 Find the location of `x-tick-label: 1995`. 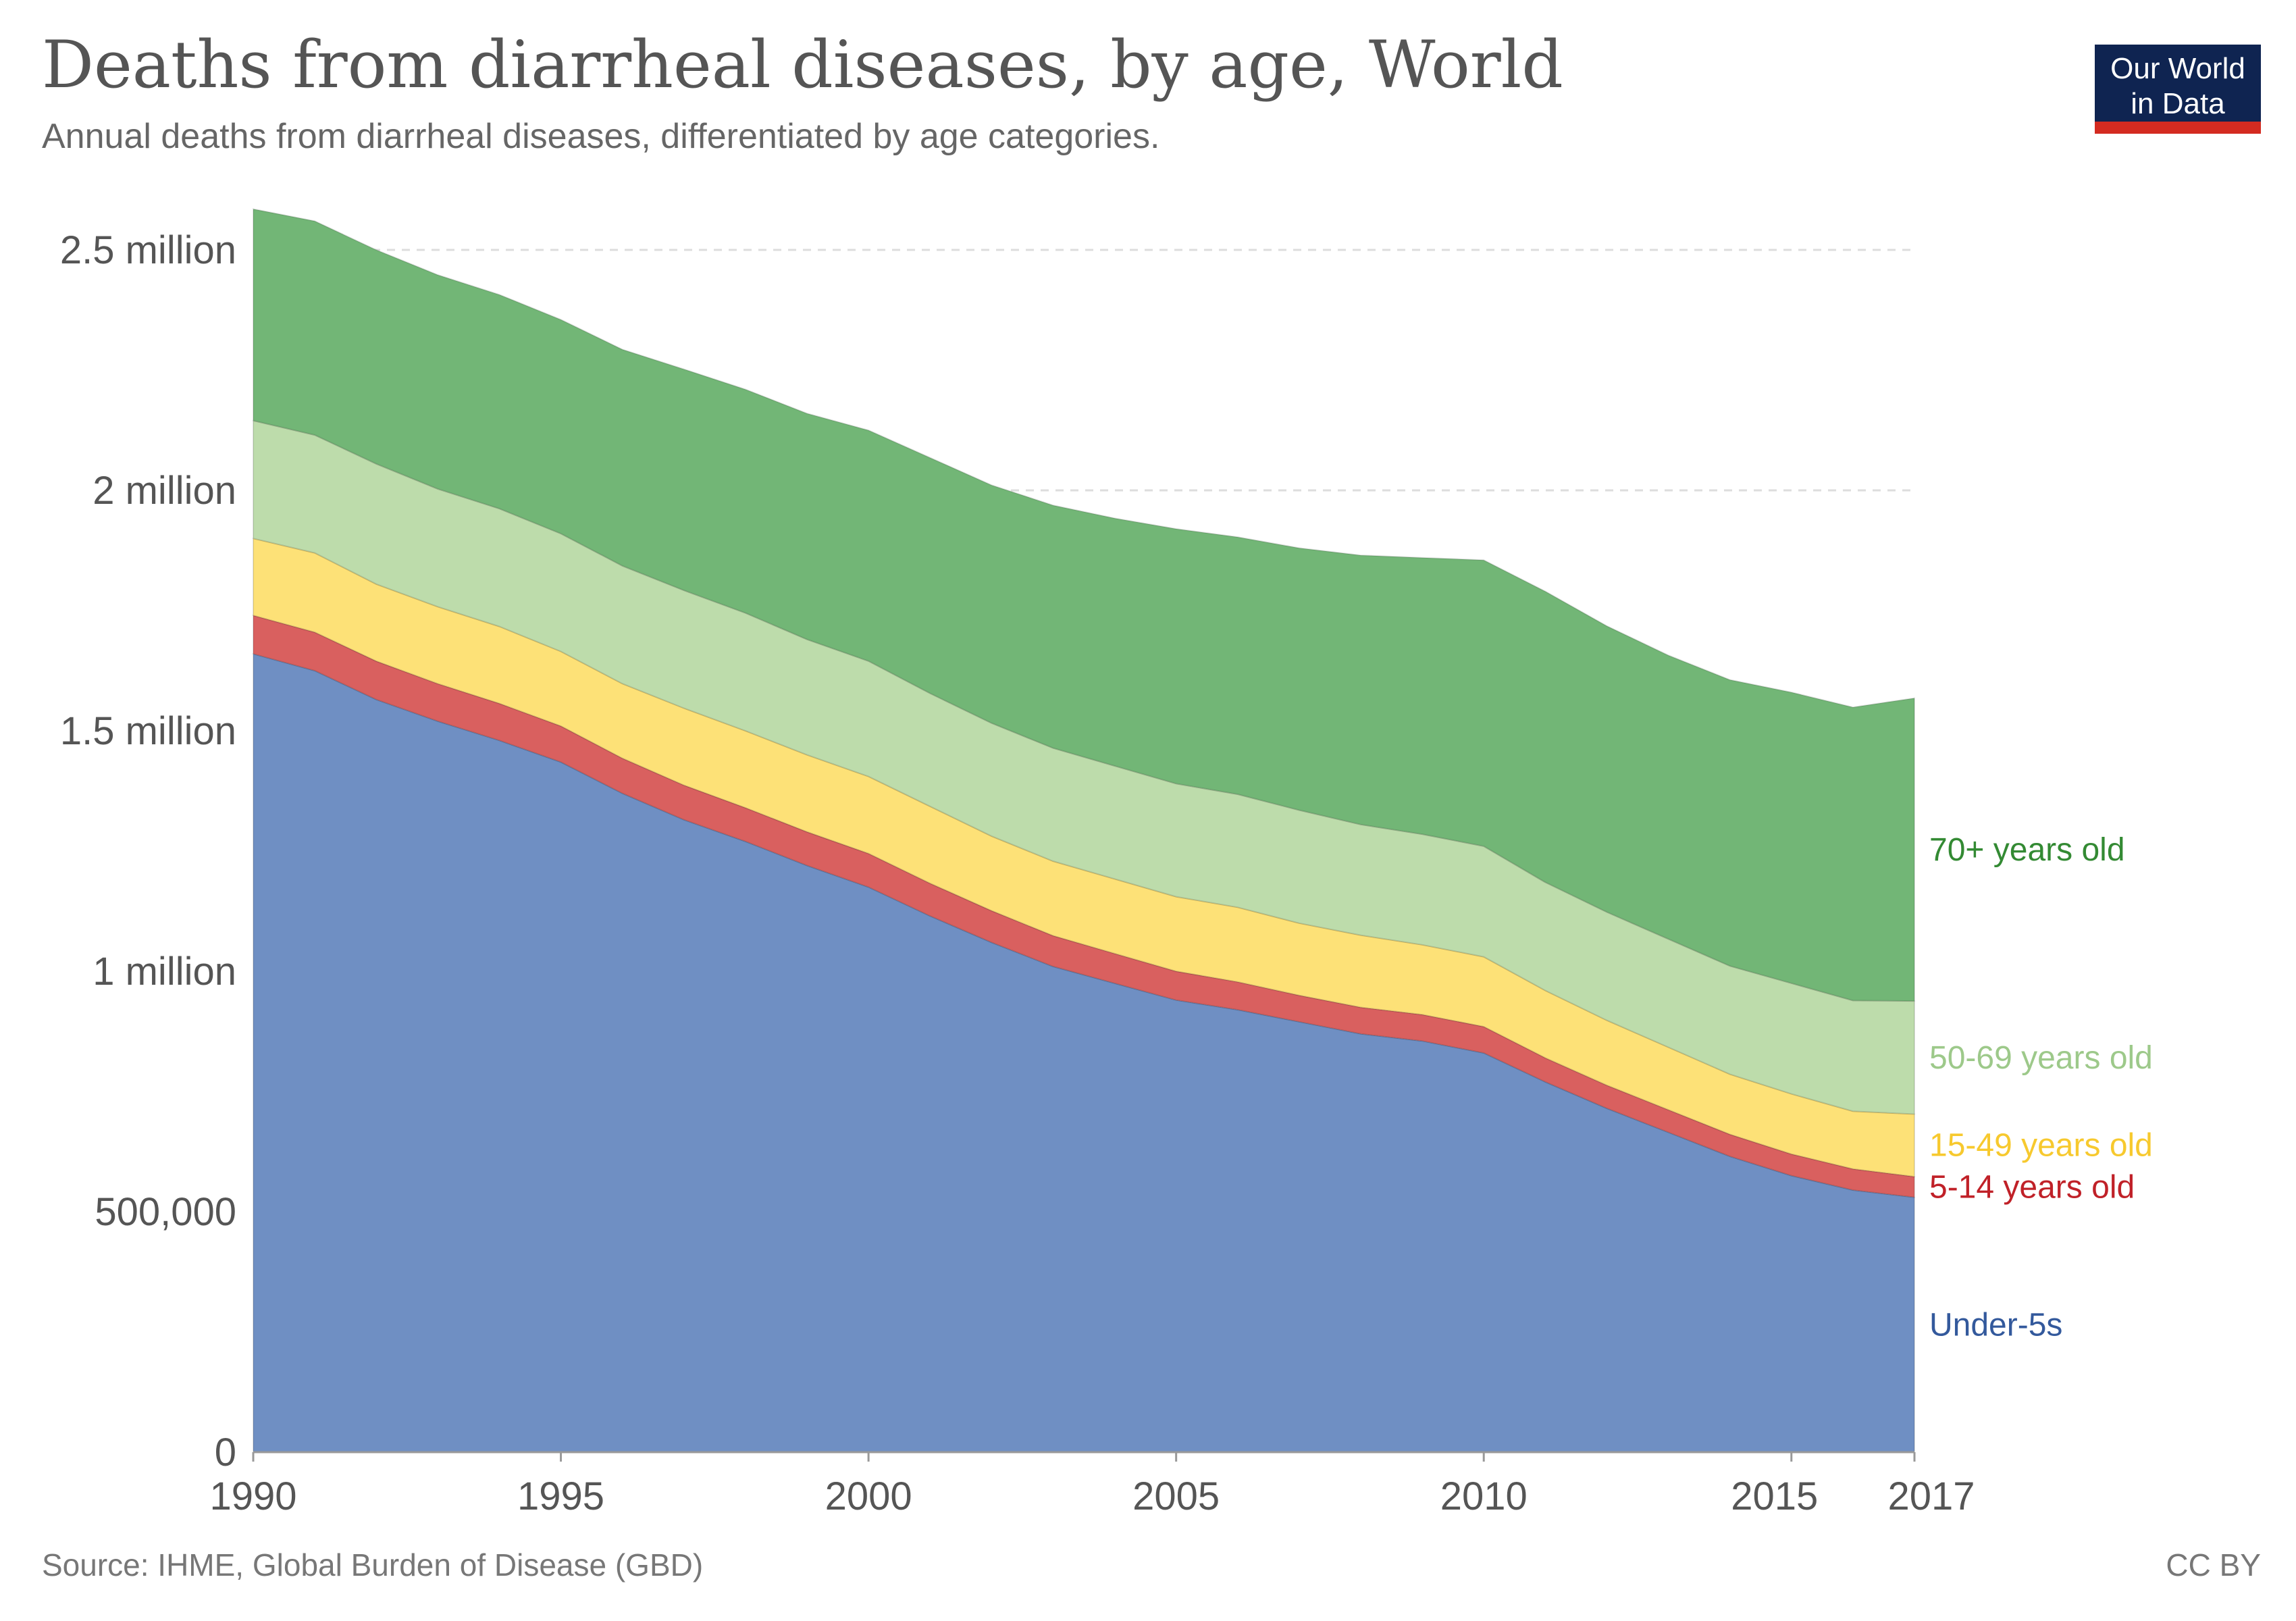

x-tick-label: 1995 is located at coordinates (560, 1496).